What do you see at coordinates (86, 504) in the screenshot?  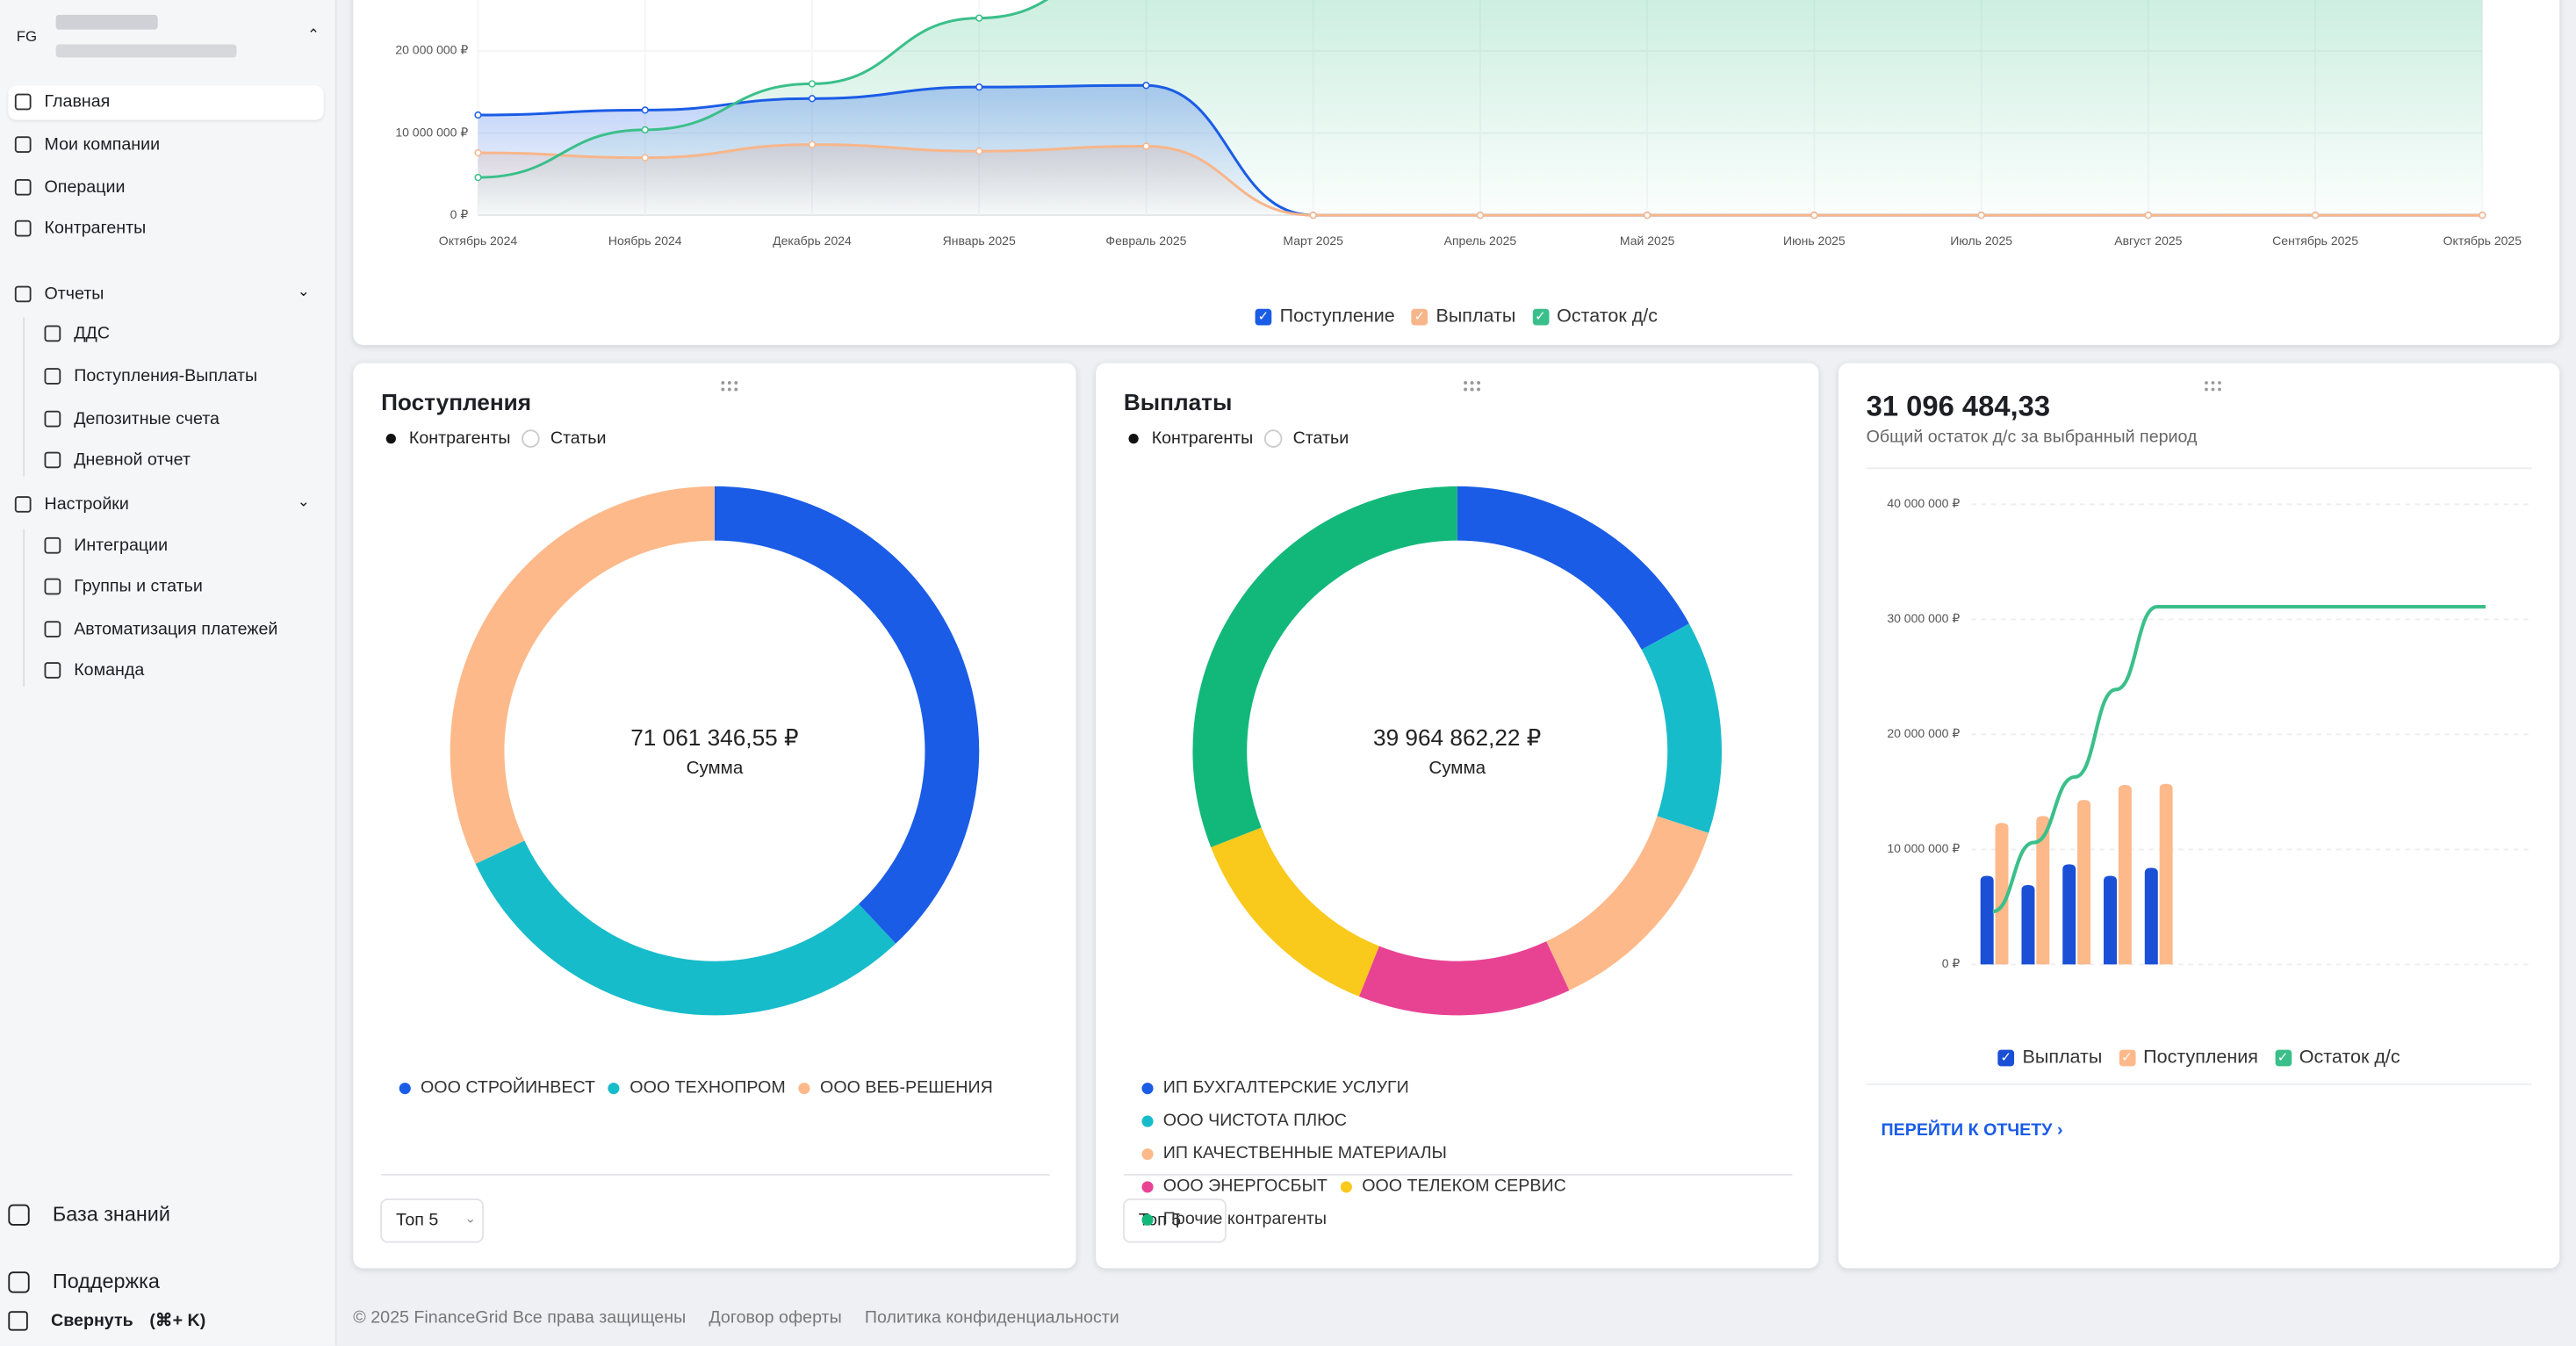 I see `nav-label: Настройки` at bounding box center [86, 504].